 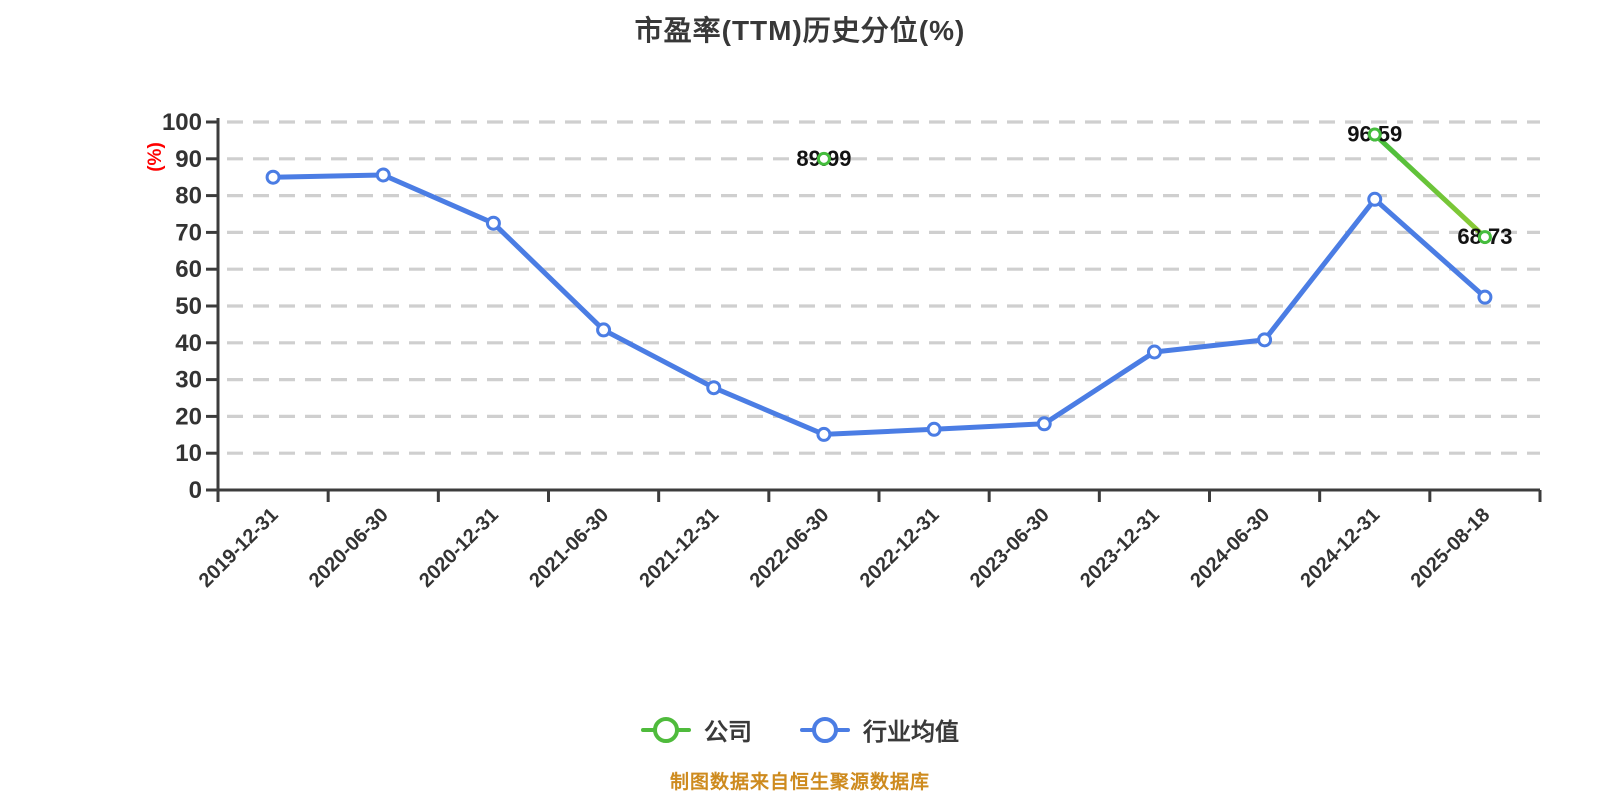 I want to click on y-tick-label: 50, so click(x=188, y=306).